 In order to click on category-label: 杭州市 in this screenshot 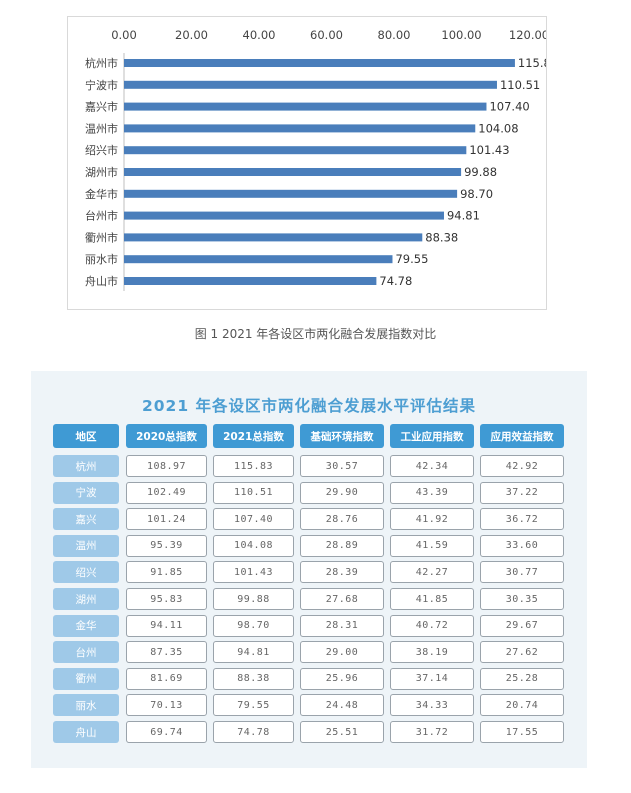, I will do `click(101, 63)`.